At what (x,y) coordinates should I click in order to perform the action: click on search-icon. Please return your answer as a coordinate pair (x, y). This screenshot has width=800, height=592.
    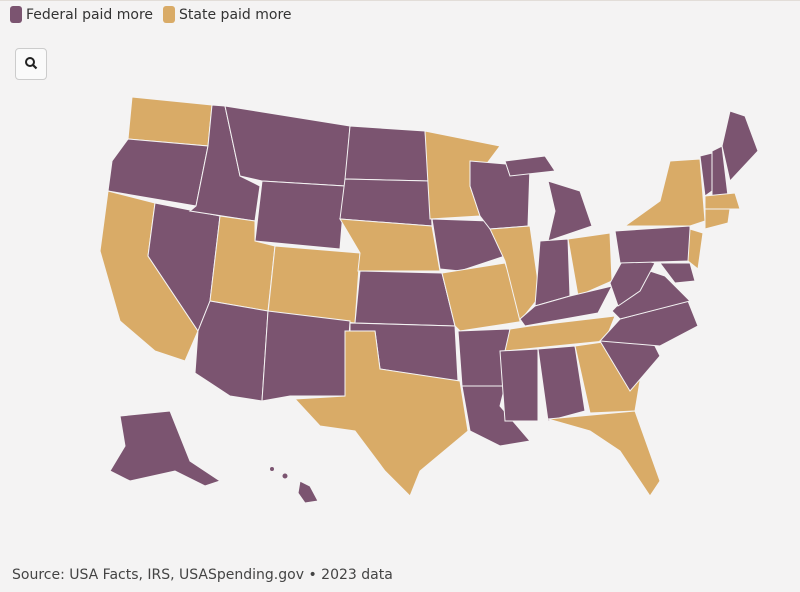
    Looking at the image, I should click on (31, 62).